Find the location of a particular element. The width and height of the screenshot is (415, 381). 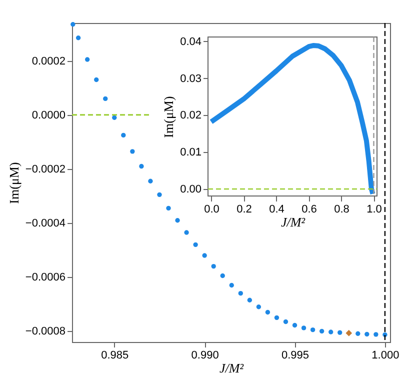

x-tick-label: 0.990 is located at coordinates (205, 356).